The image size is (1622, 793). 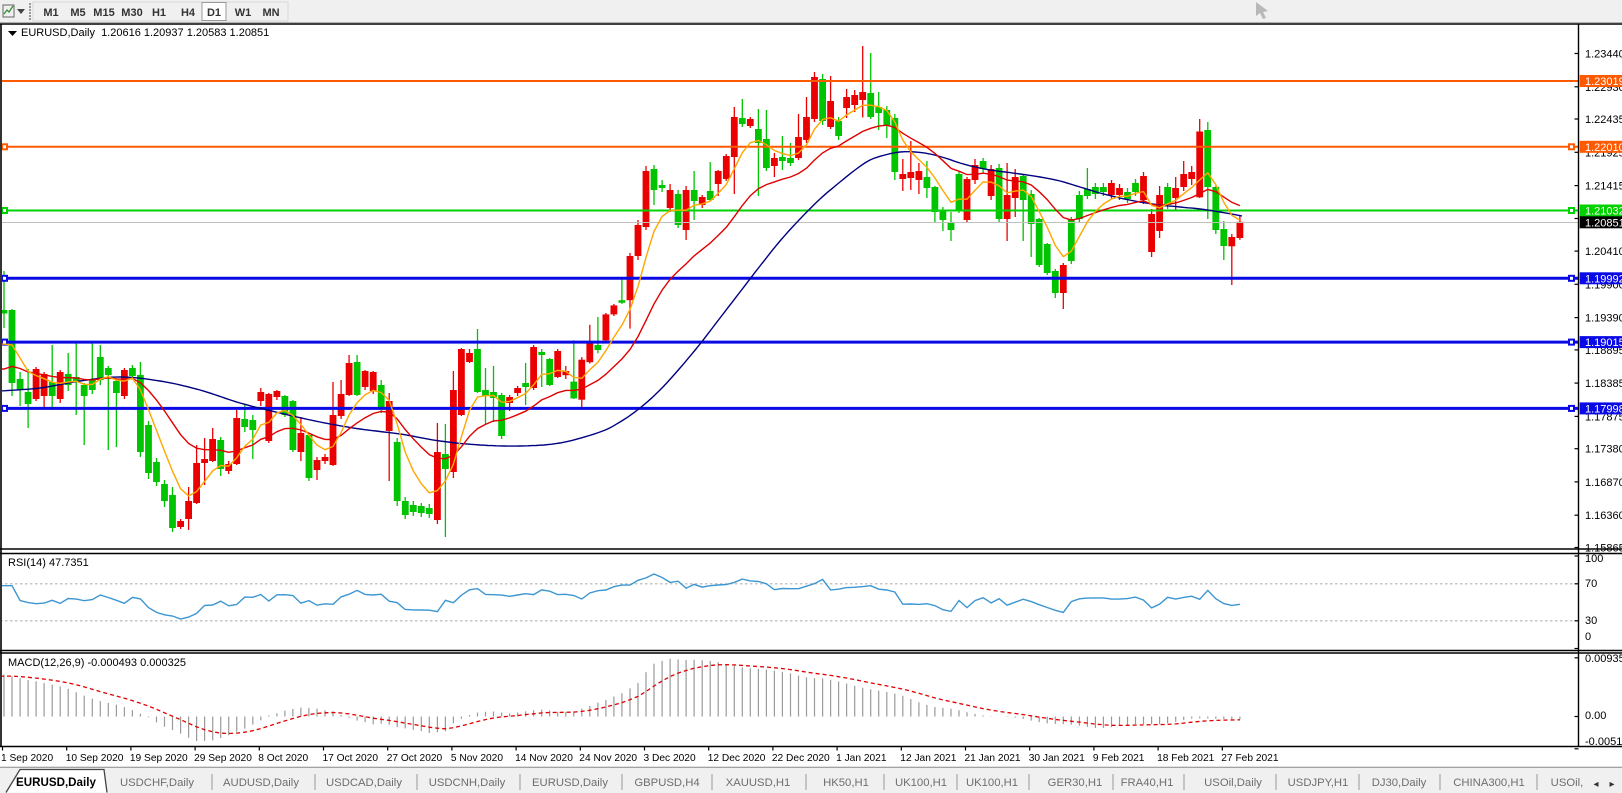 I want to click on svg-text: 1.16870, so click(x=1603, y=483).